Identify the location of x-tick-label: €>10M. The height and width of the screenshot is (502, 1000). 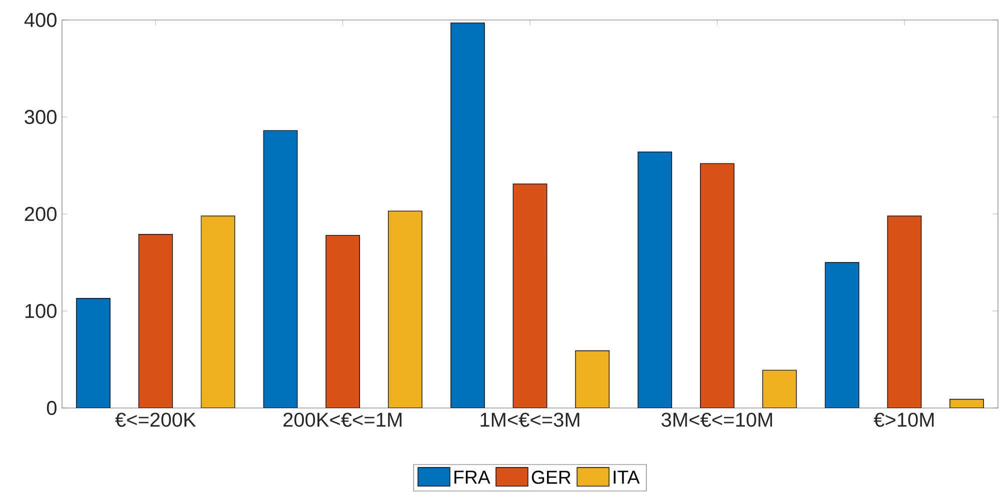
(904, 419).